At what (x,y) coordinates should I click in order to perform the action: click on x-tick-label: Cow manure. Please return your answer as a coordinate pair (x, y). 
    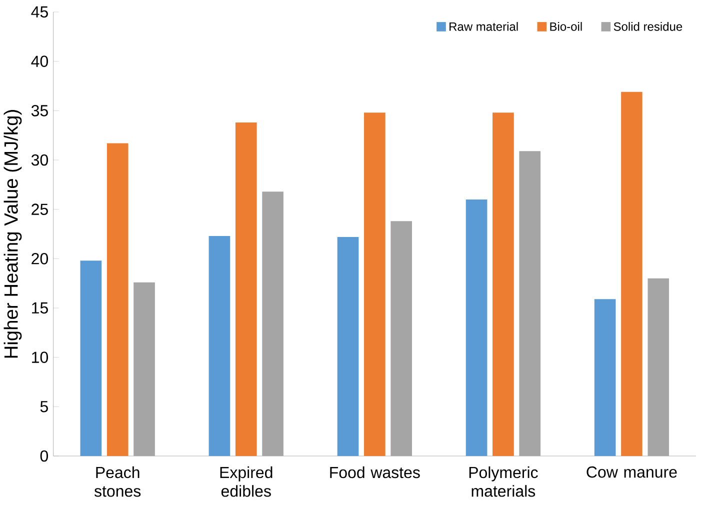
    Looking at the image, I should click on (631, 472).